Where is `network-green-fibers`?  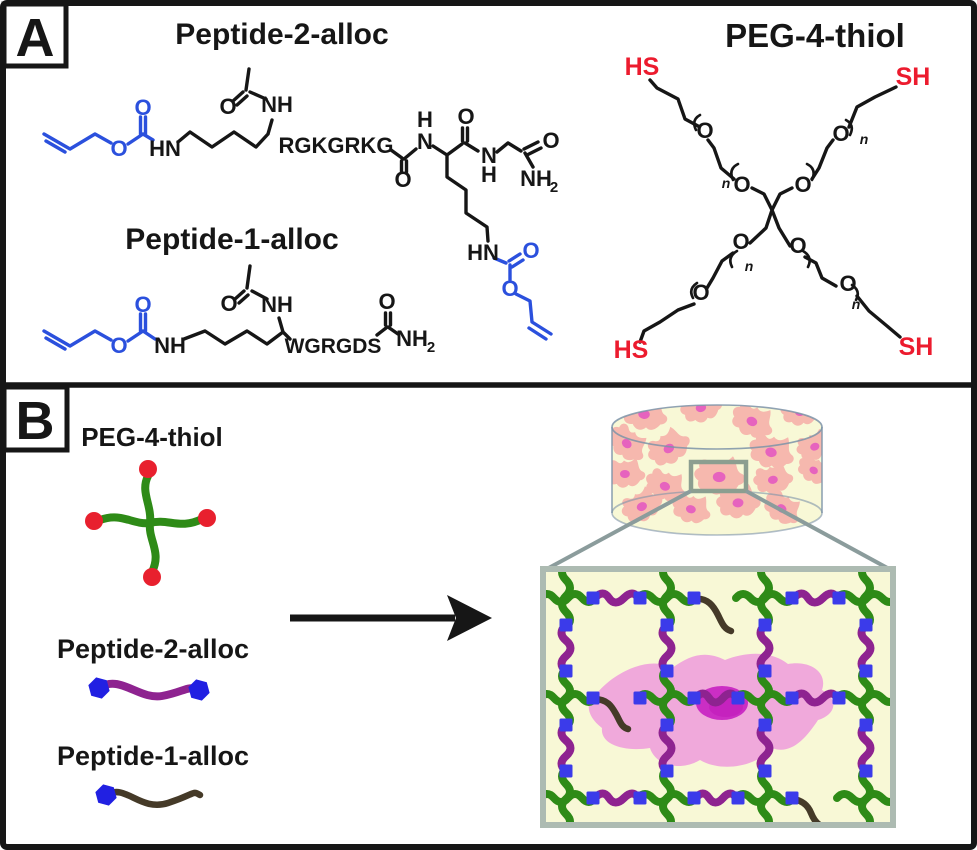 network-green-fibers is located at coordinates (718, 697).